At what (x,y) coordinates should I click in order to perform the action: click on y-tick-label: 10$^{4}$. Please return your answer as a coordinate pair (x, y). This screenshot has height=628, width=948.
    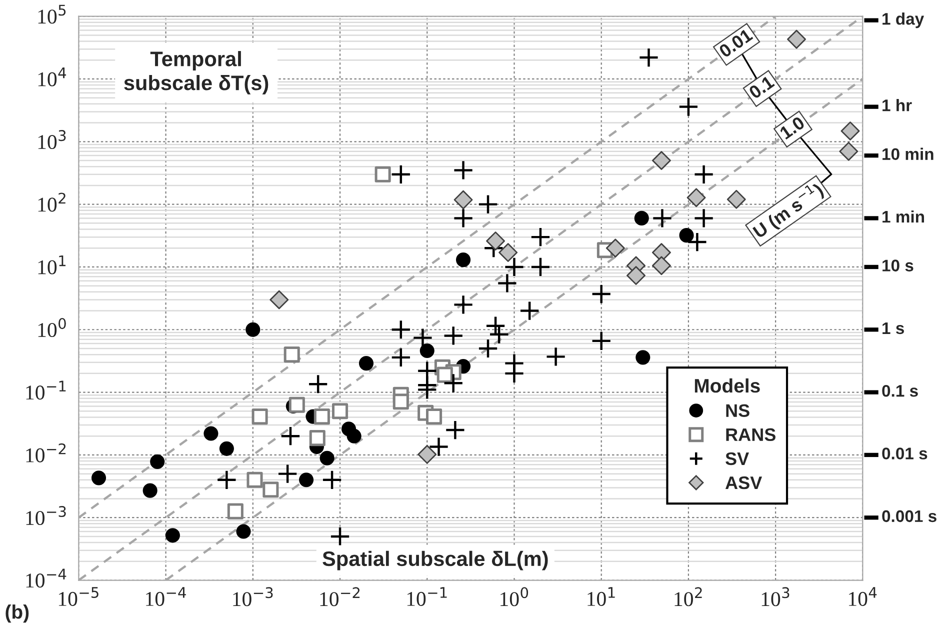
    Looking at the image, I should click on (52, 77).